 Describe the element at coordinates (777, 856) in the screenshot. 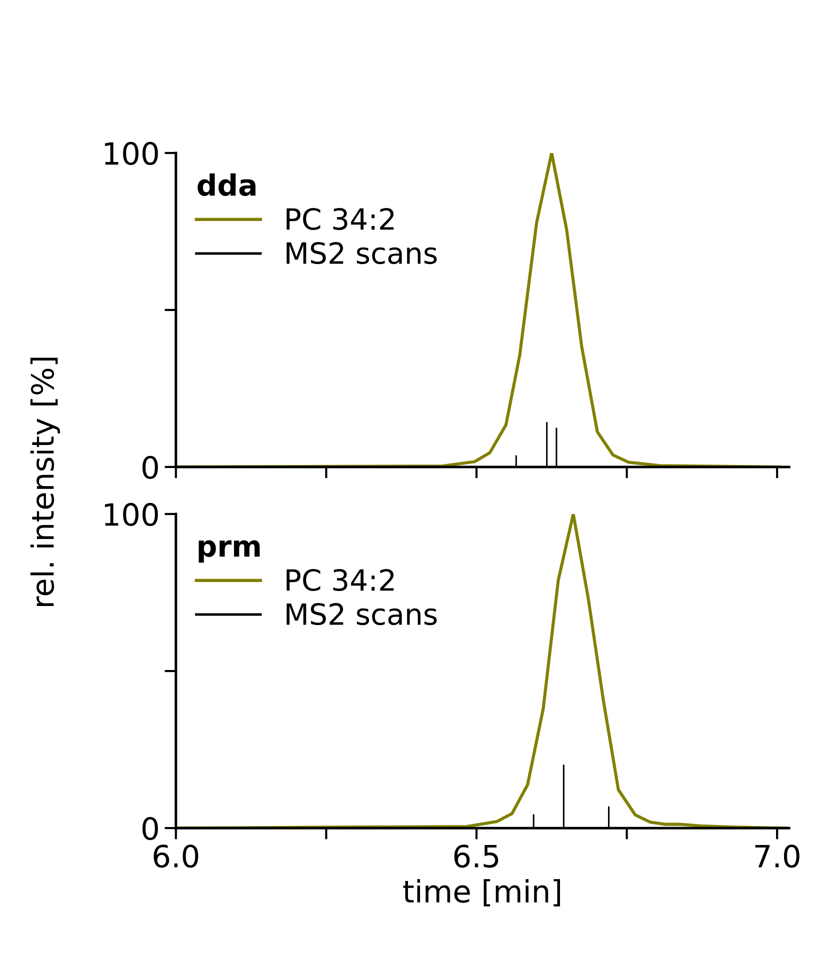

I see `x-tick-label: 7.0` at that location.